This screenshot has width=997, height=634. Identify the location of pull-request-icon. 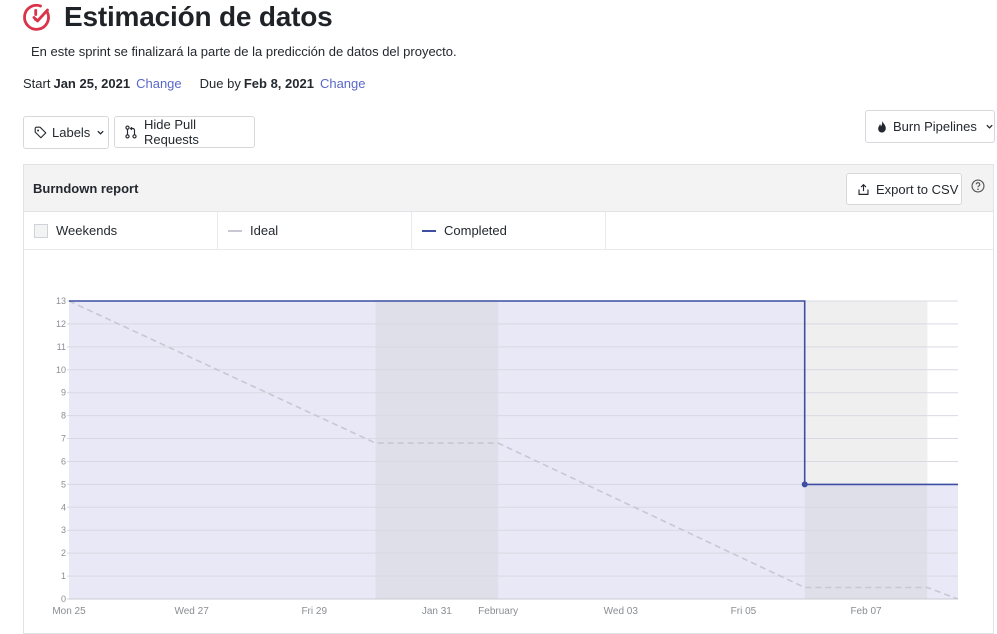
(131, 132).